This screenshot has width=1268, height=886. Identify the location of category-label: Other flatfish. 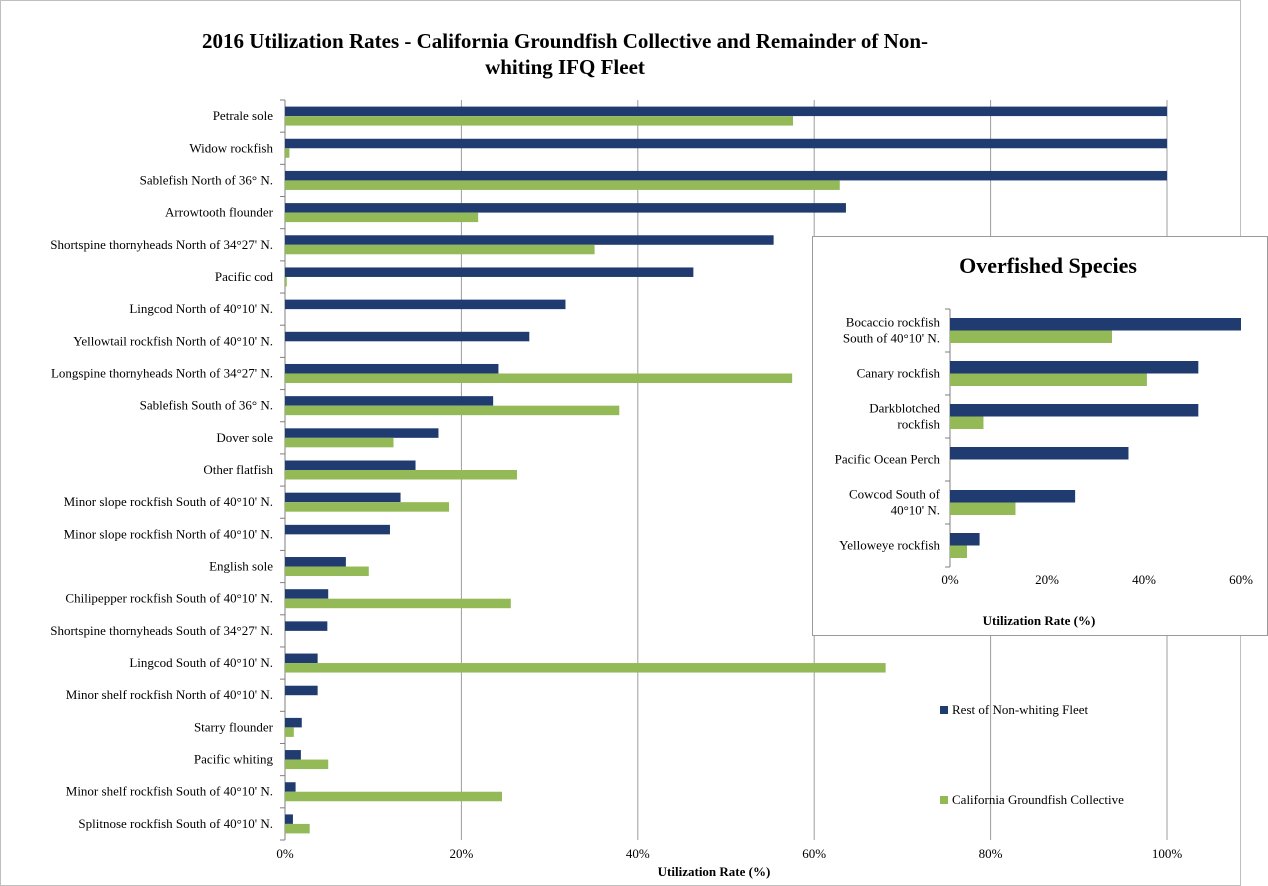
(238, 469).